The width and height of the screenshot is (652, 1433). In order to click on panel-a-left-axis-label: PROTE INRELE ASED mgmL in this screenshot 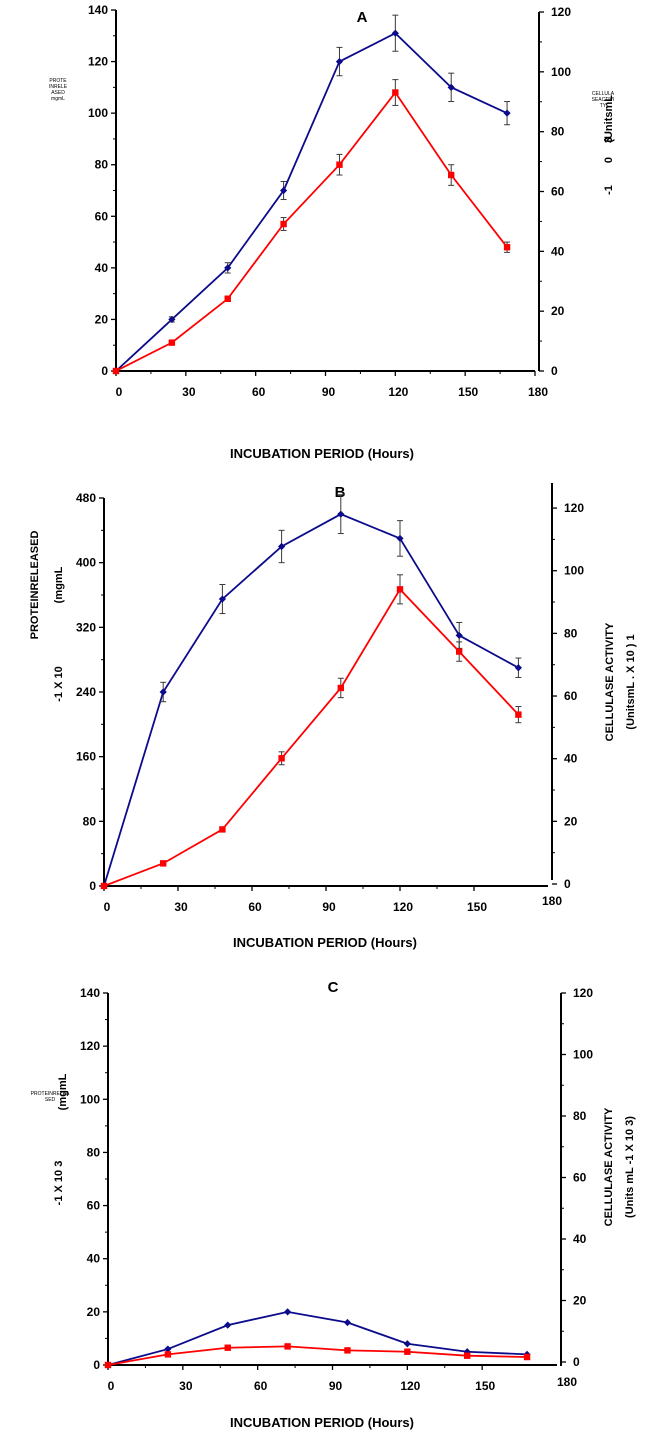, I will do `click(58, 90)`.